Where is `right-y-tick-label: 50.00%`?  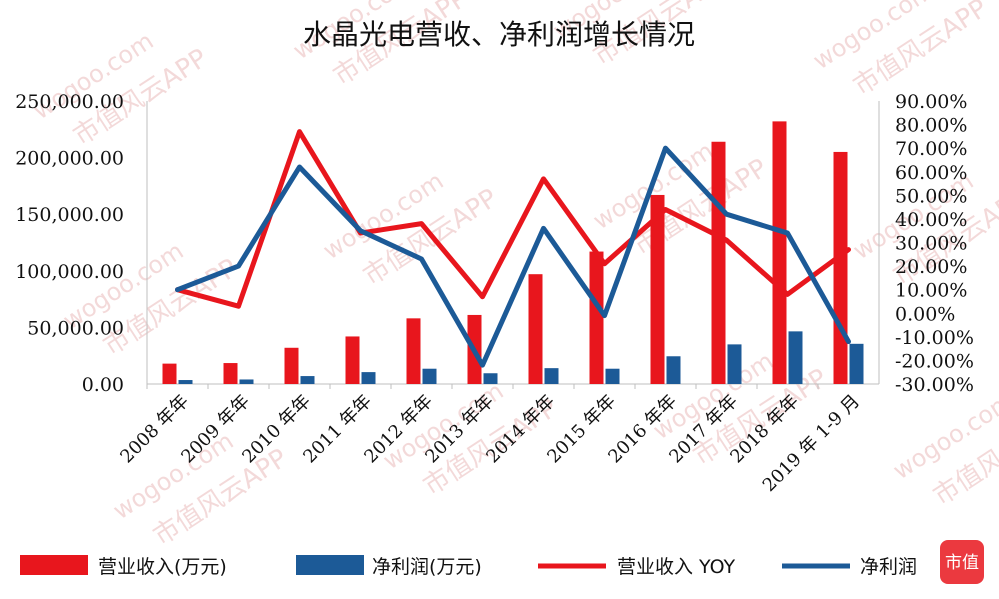 right-y-tick-label: 50.00% is located at coordinates (931, 196).